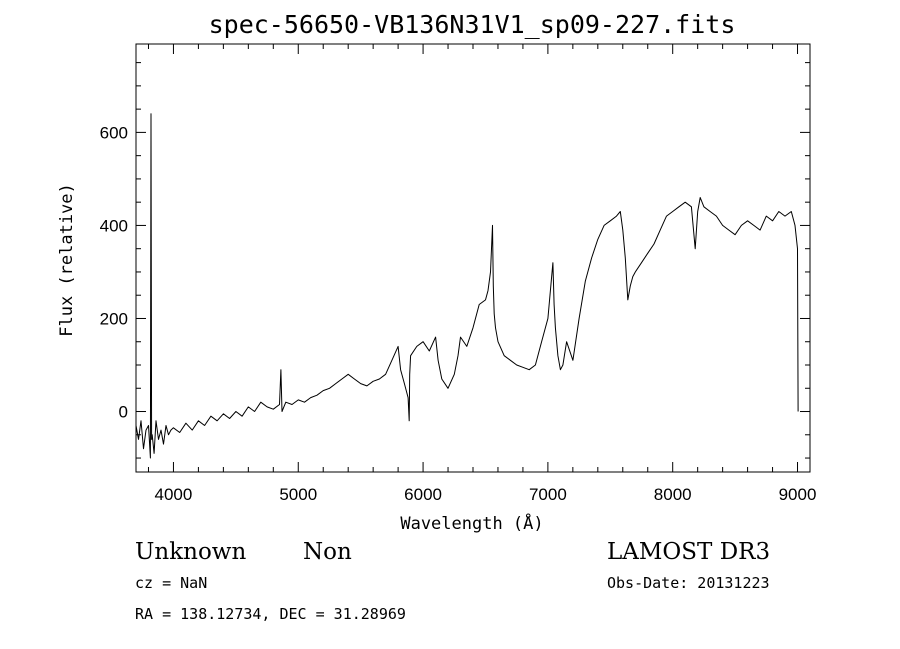 The image size is (900, 649). I want to click on object-subclass-label: Non, so click(327, 552).